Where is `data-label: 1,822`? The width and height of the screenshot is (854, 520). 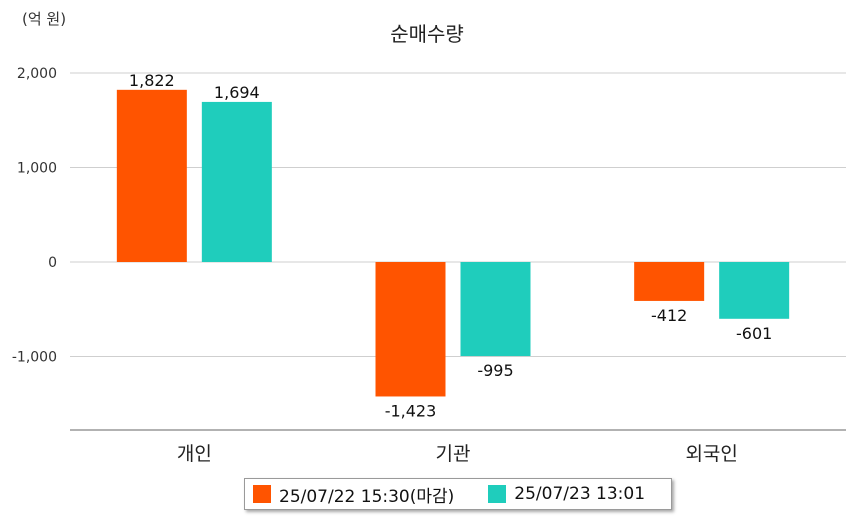
data-label: 1,822 is located at coordinates (152, 80).